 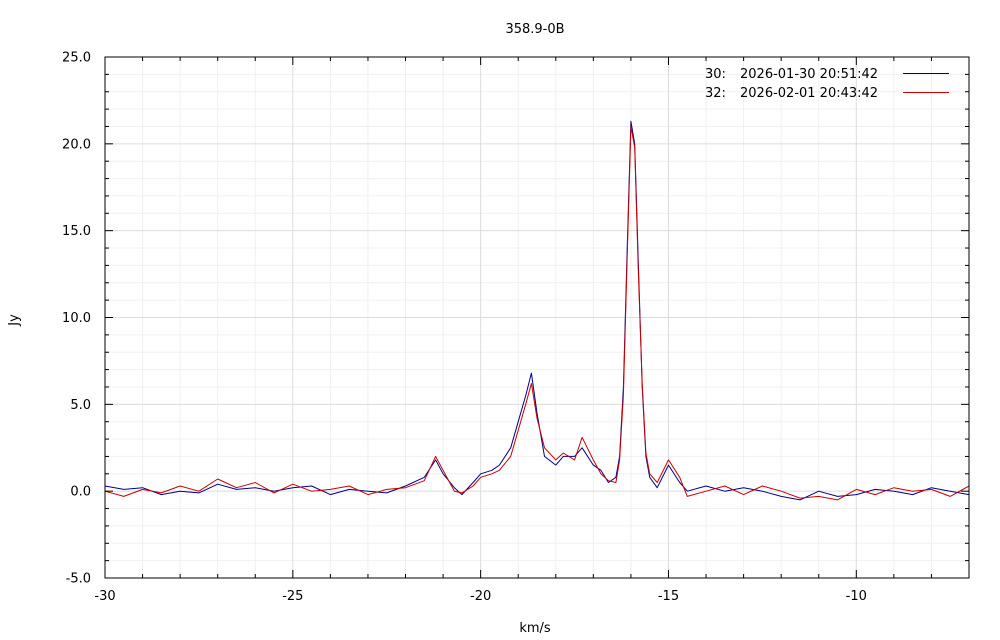 What do you see at coordinates (809, 93) in the screenshot?
I see `legend-series-1-timestamp: 2026-02-01 20:43:42` at bounding box center [809, 93].